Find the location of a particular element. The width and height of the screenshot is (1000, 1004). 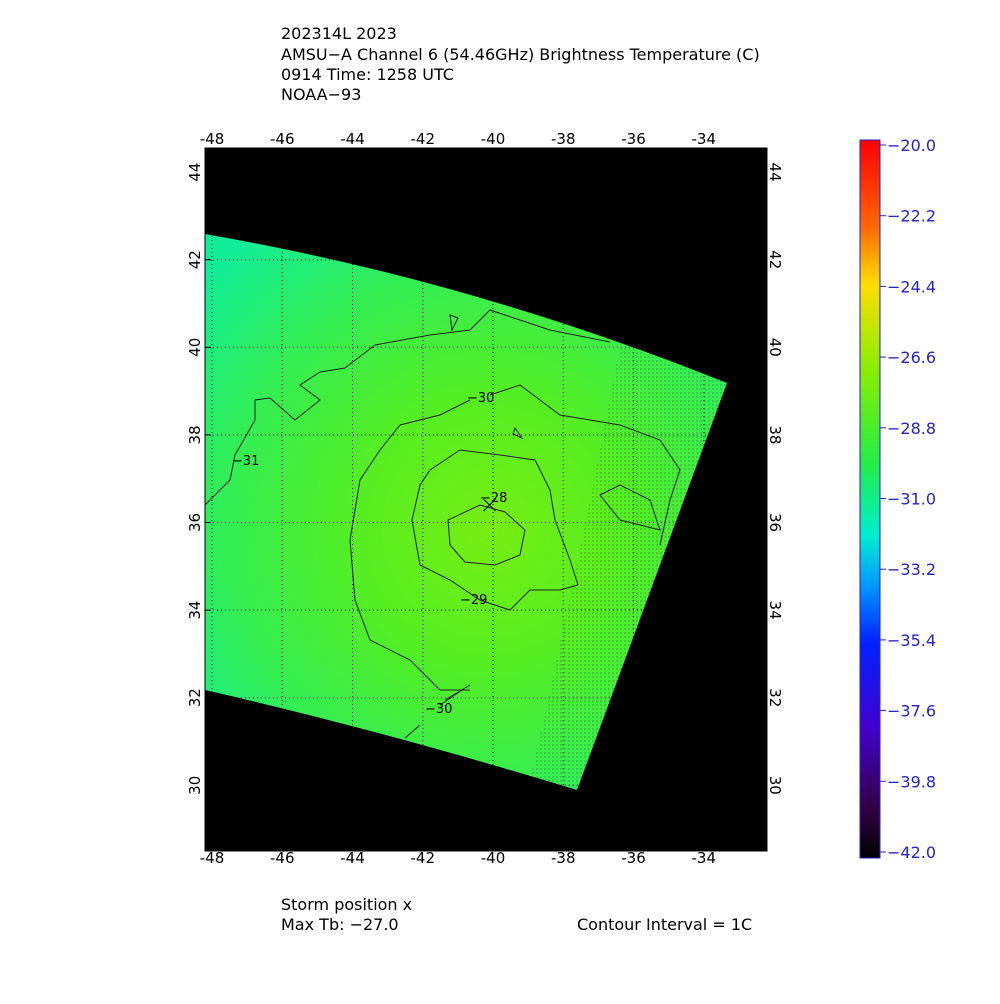

title-line: 0914 Time: 1258 UTC is located at coordinates (367, 74).